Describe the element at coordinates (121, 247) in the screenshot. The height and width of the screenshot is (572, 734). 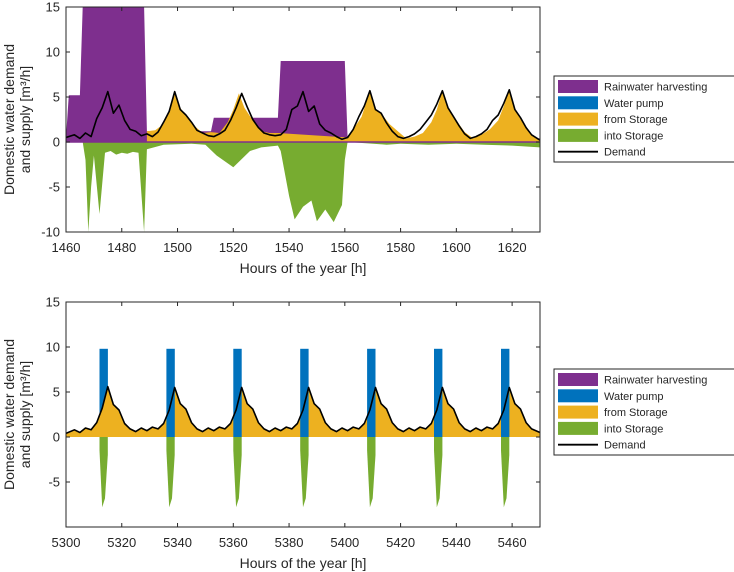
I see `x-tick-label: 1480` at that location.